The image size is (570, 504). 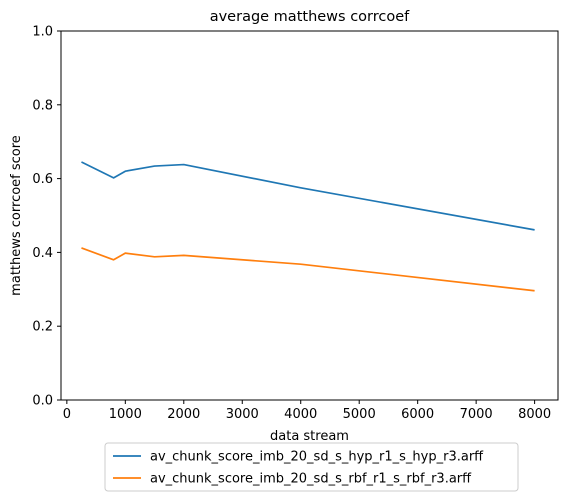 I want to click on x-tick-label: 1000, so click(x=125, y=414).